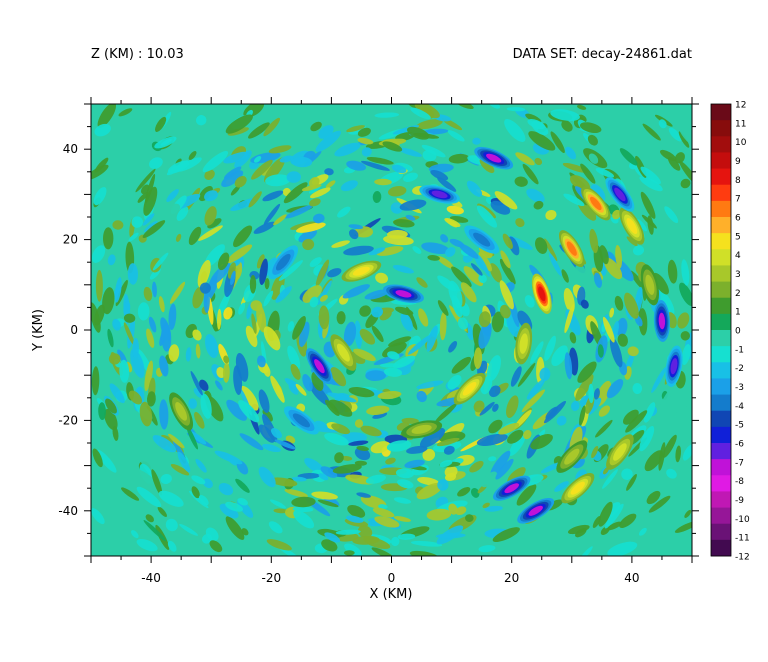  Describe the element at coordinates (739, 407) in the screenshot. I see `colorbar-label: -4` at that location.